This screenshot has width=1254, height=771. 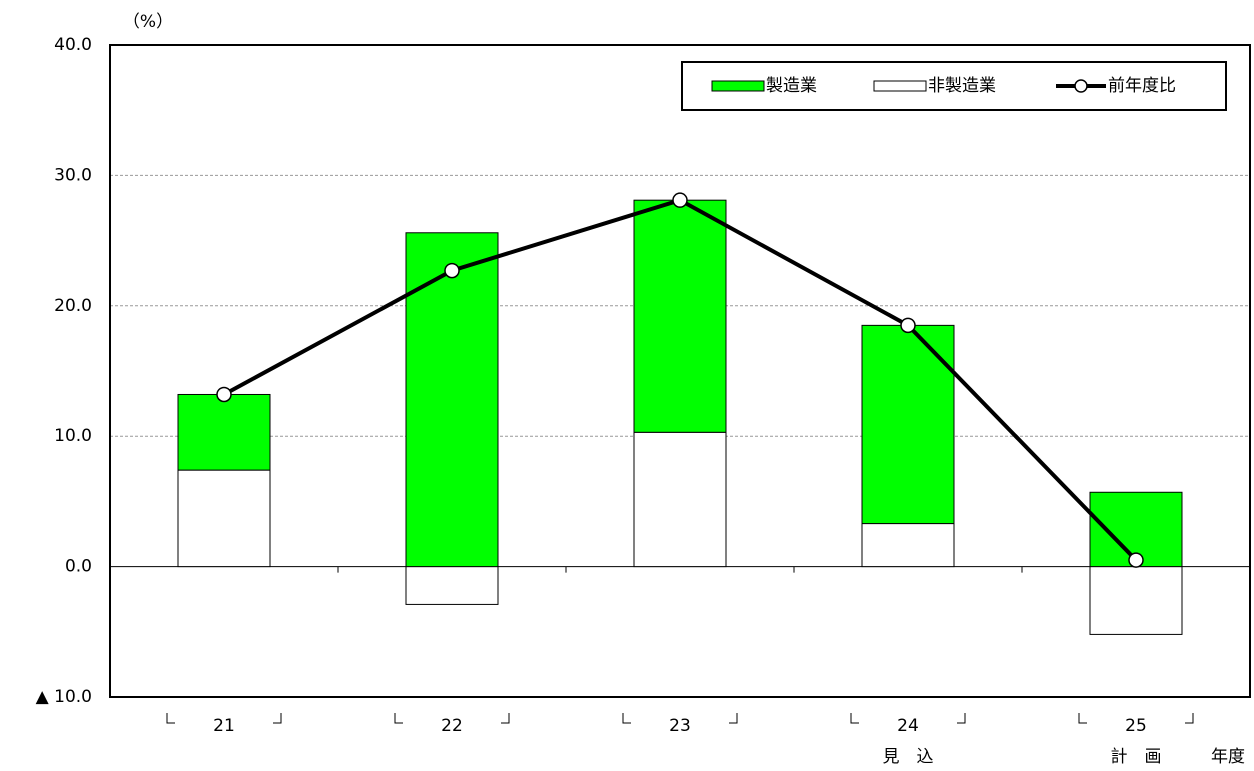 I want to click on legend-label: 非製造業, so click(x=962, y=86).